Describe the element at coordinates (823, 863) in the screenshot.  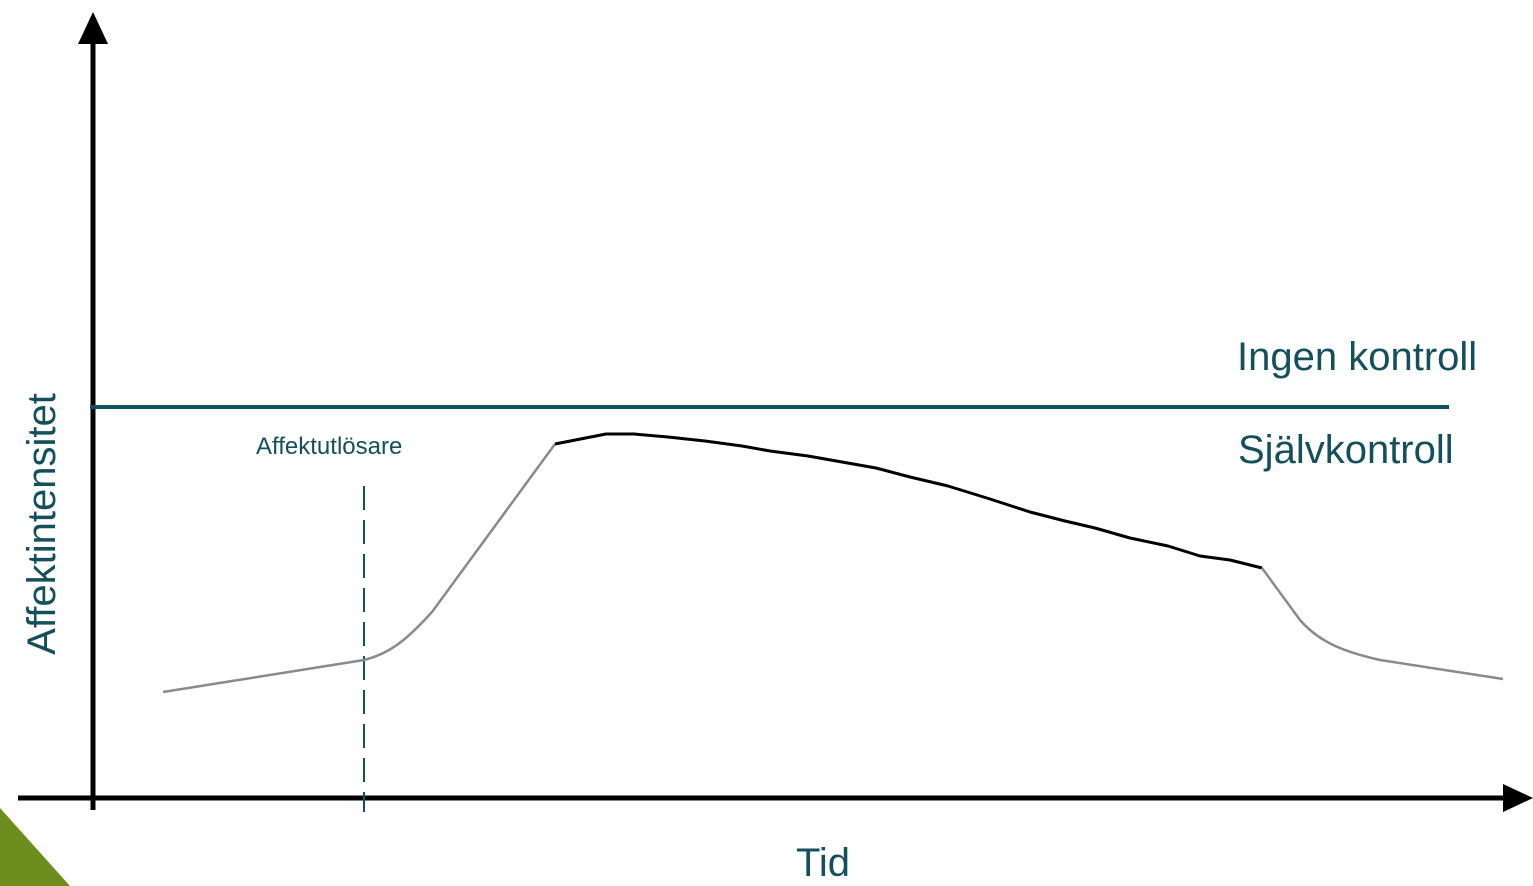
I see `x-axis-label: Tid` at that location.